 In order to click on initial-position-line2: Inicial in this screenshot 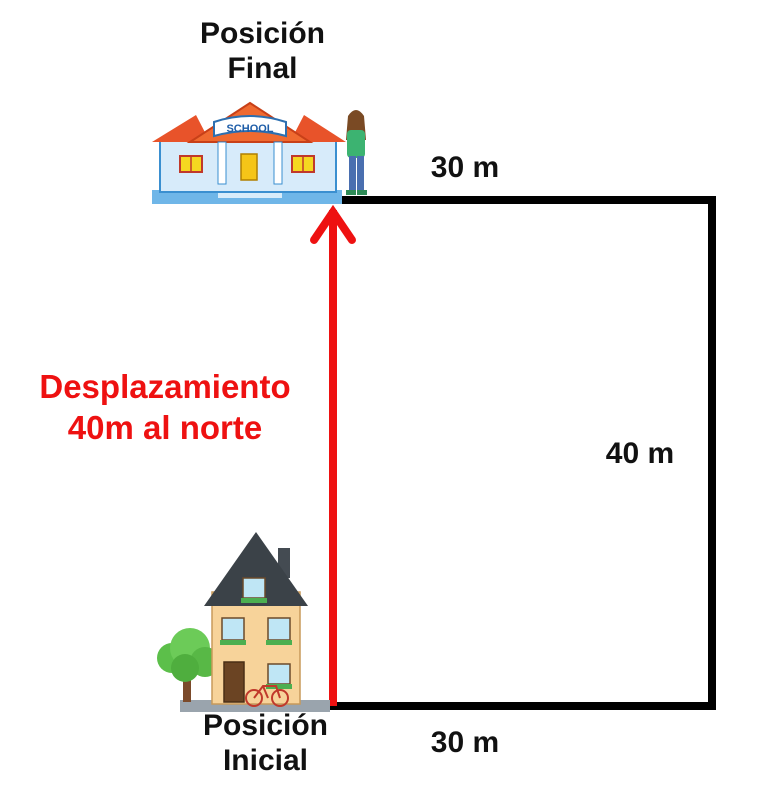, I will do `click(265, 761)`.